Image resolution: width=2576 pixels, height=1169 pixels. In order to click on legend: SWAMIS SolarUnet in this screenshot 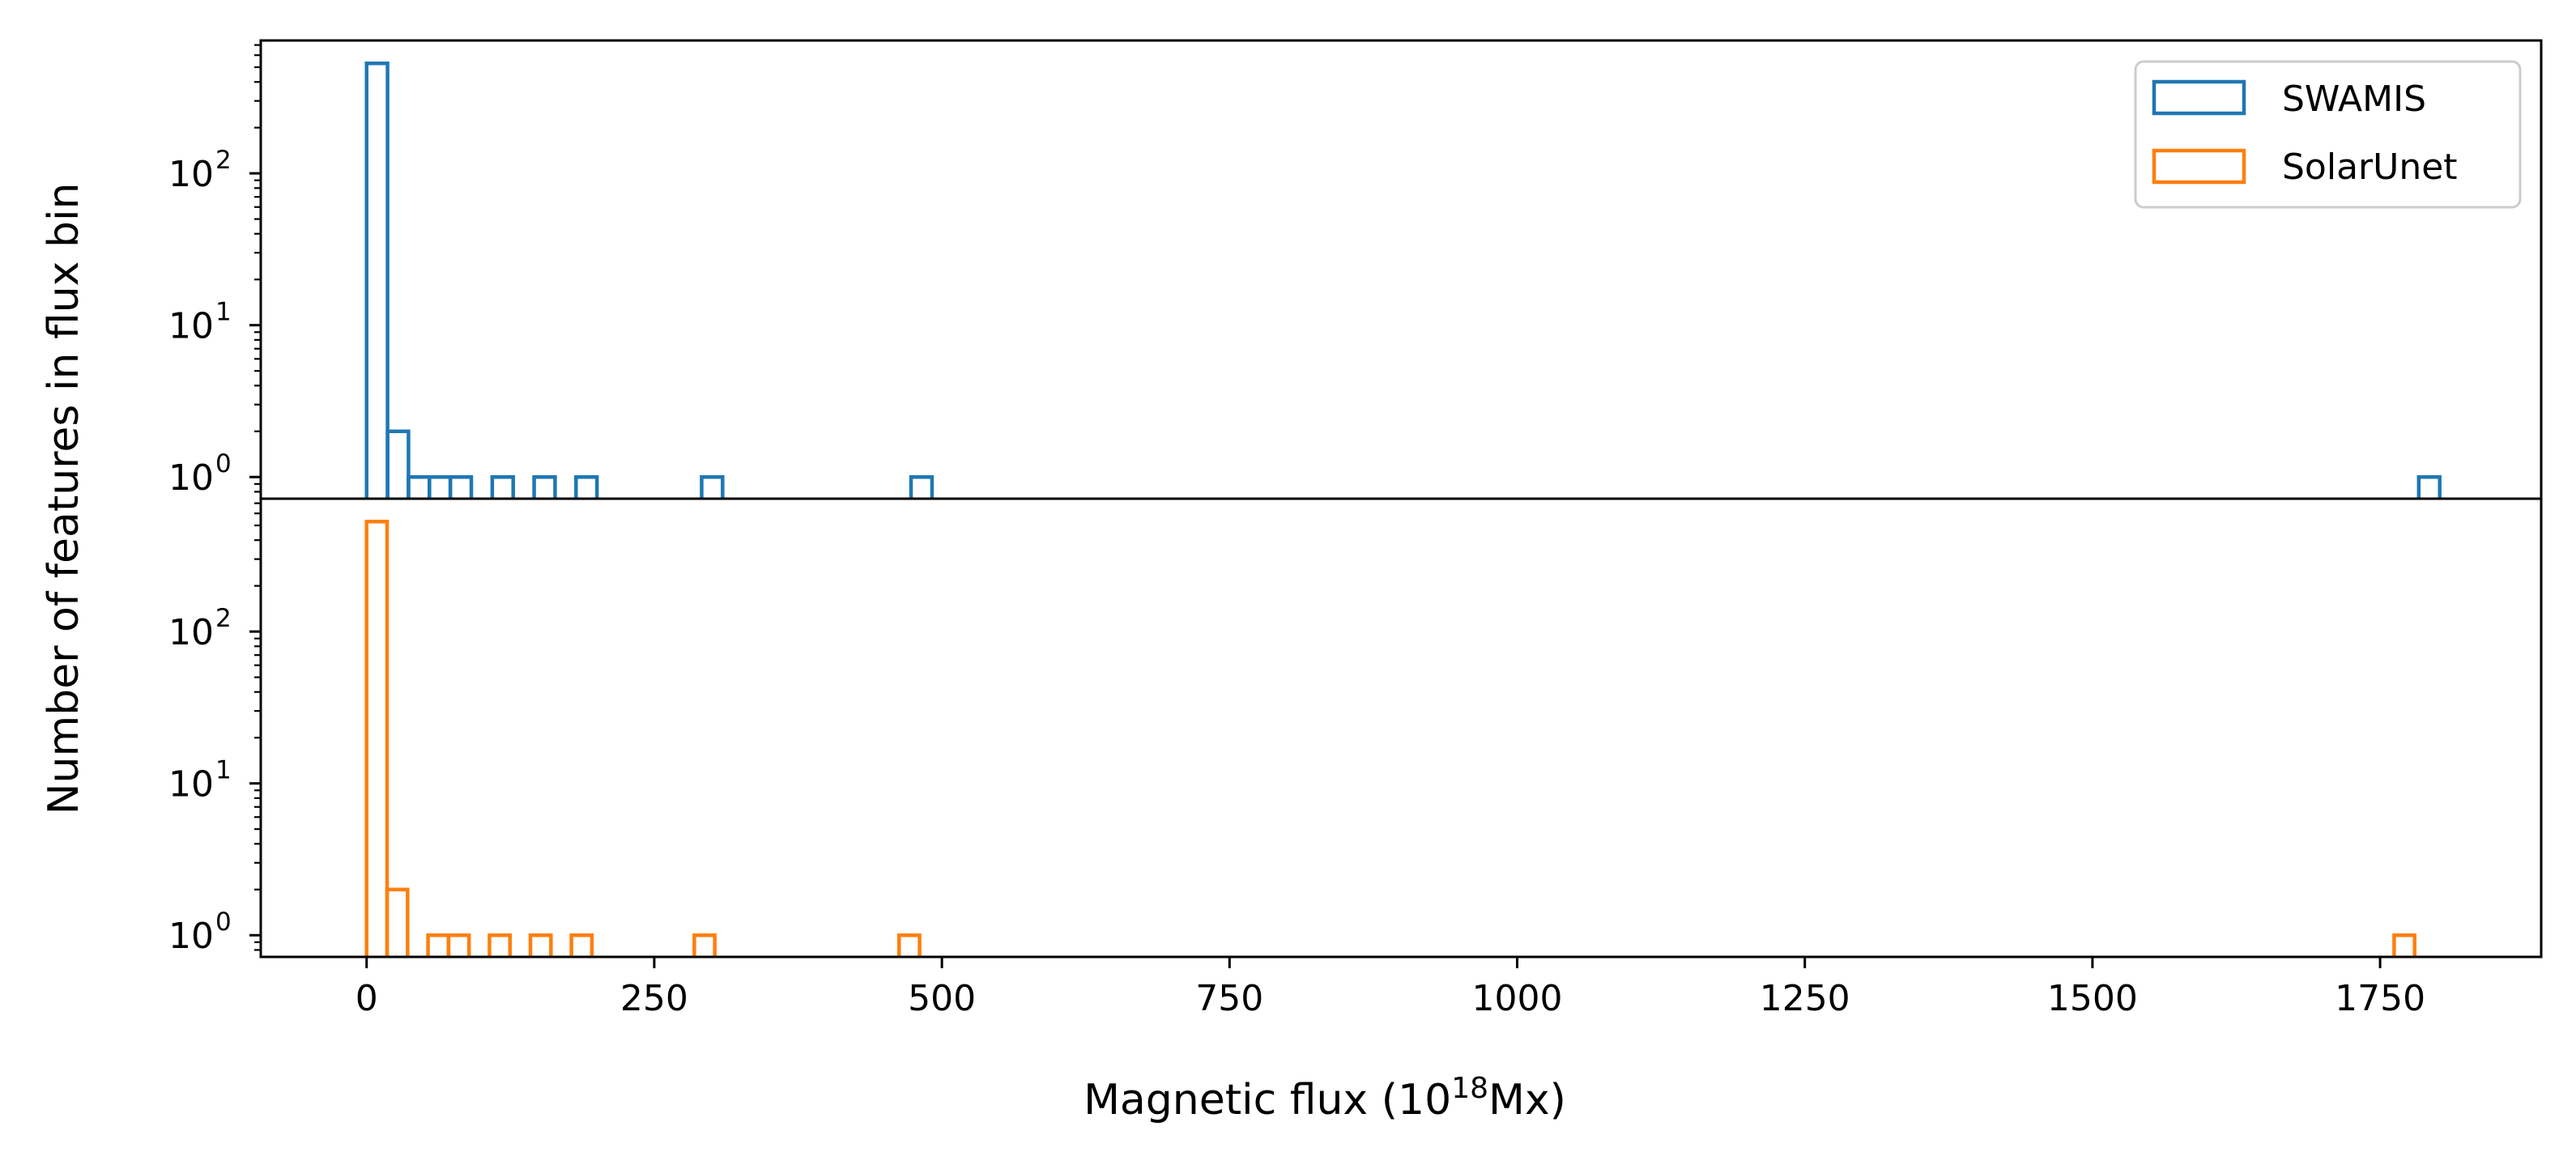, I will do `click(2328, 134)`.